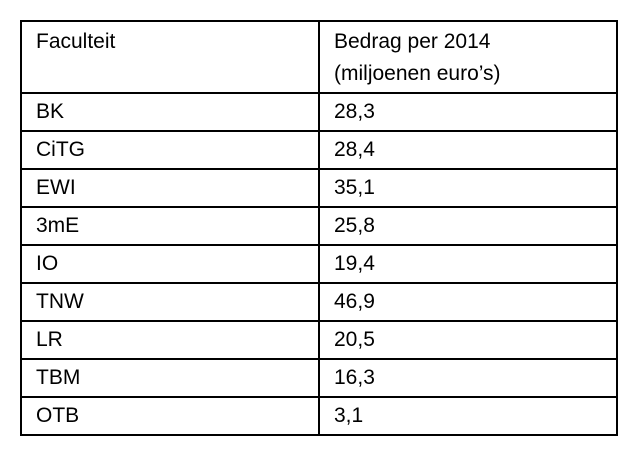  What do you see at coordinates (468, 340) in the screenshot?
I see `amount-cell: 20,5` at bounding box center [468, 340].